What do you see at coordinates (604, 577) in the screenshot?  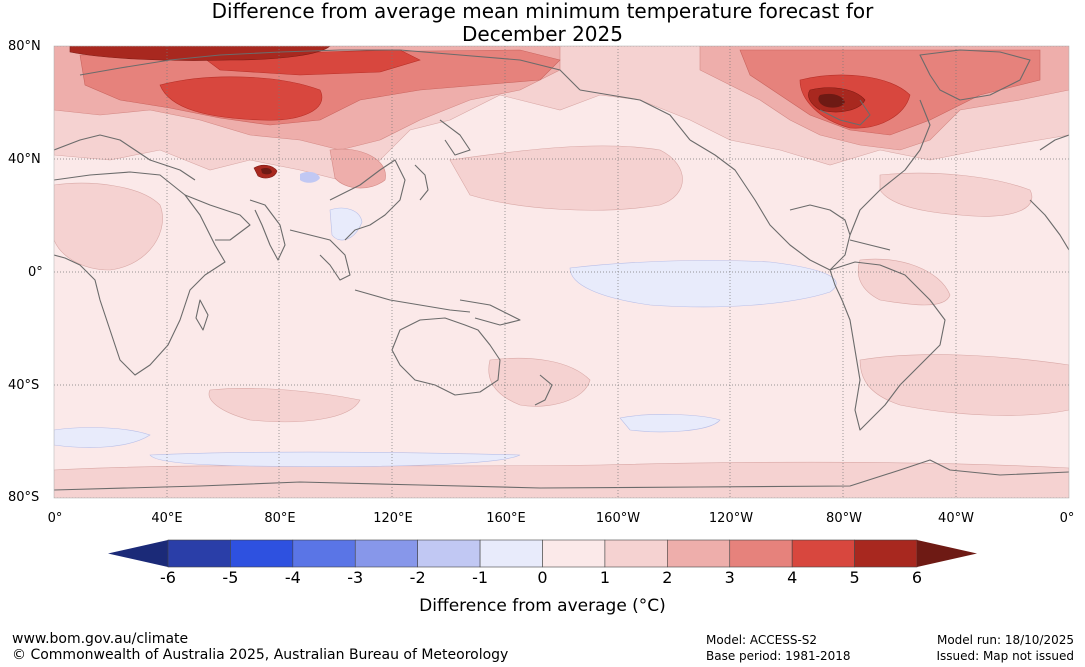 I see `colorbar-tick-label: 1` at bounding box center [604, 577].